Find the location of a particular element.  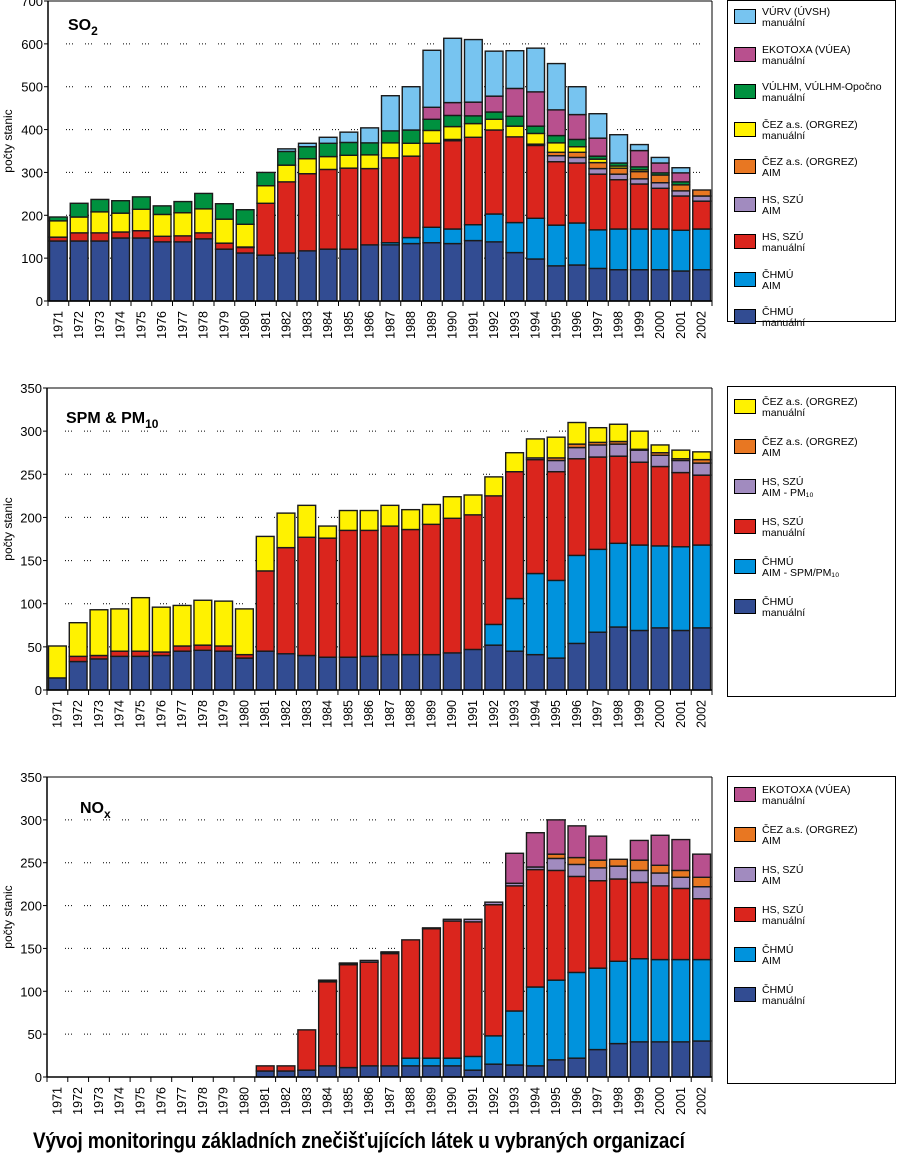

x-tick-label: 2001 is located at coordinates (681, 325).